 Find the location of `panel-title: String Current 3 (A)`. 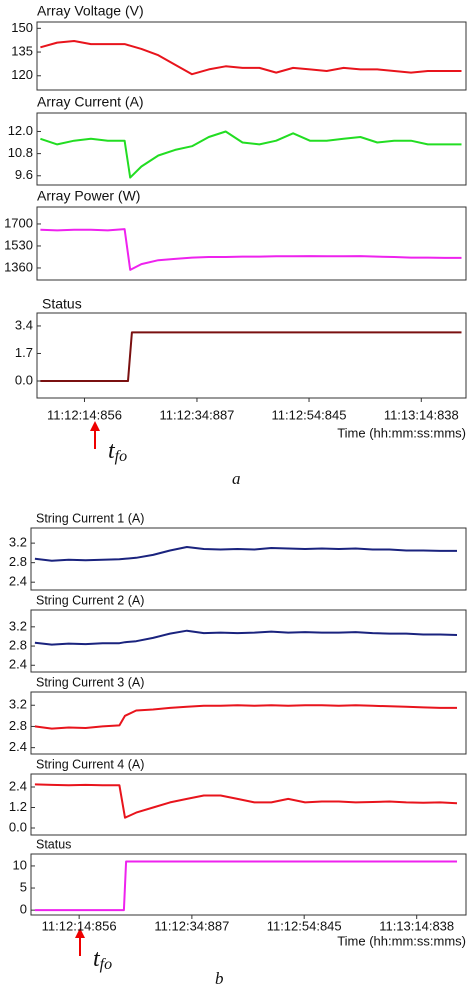

panel-title: String Current 3 (A) is located at coordinates (90, 682).